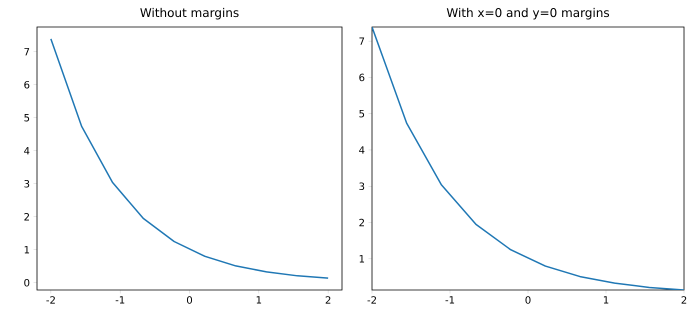  I want to click on y-tick-label: 0, so click(27, 282).